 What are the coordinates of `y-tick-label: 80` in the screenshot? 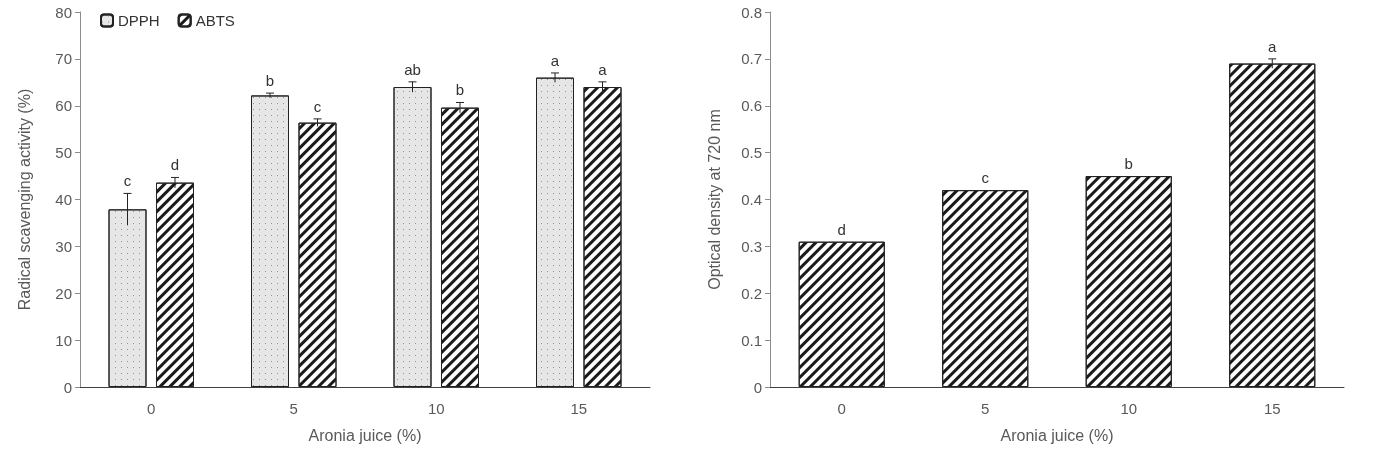 It's located at (63, 12).